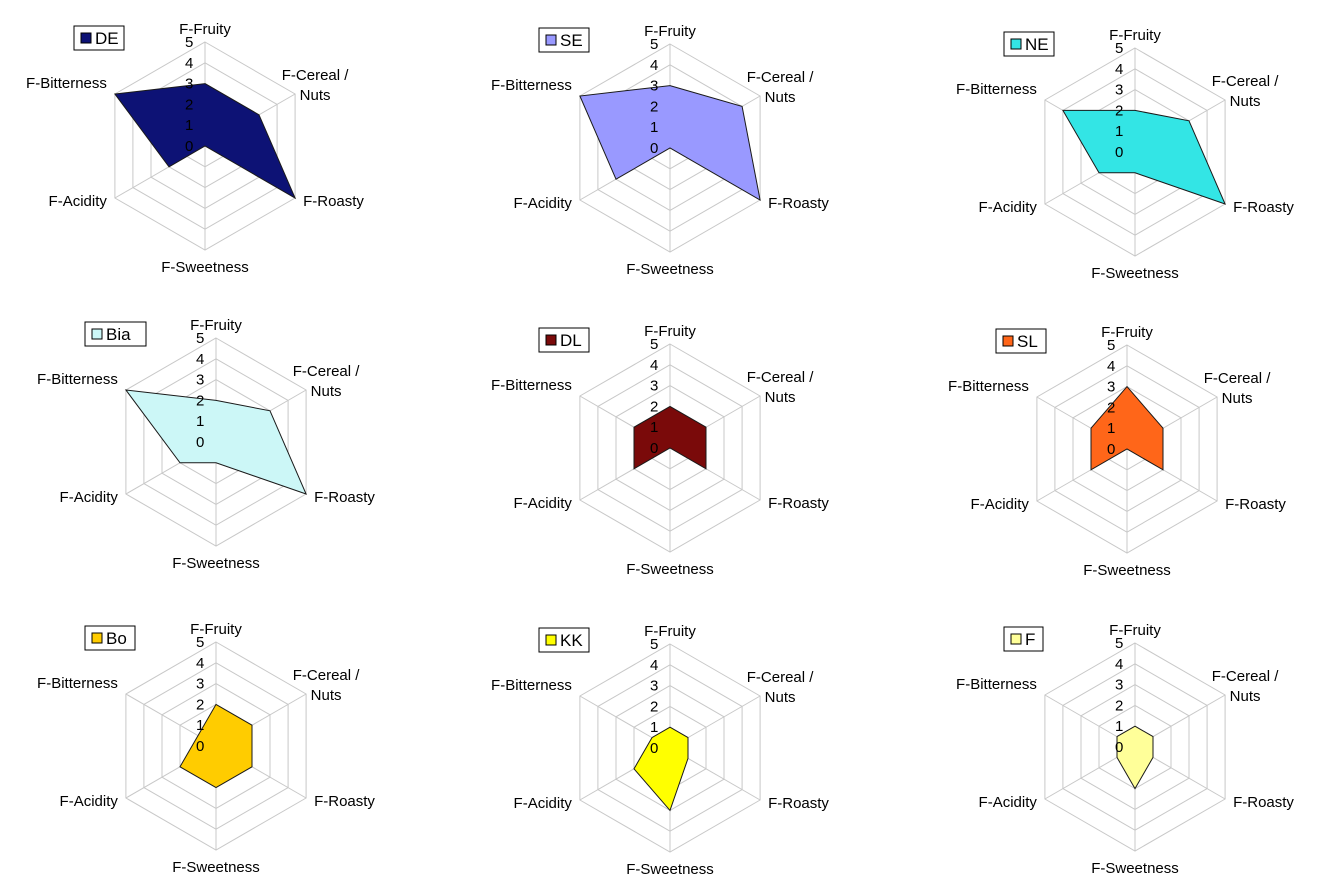  I want to click on legend-label: Bia, so click(118, 334).